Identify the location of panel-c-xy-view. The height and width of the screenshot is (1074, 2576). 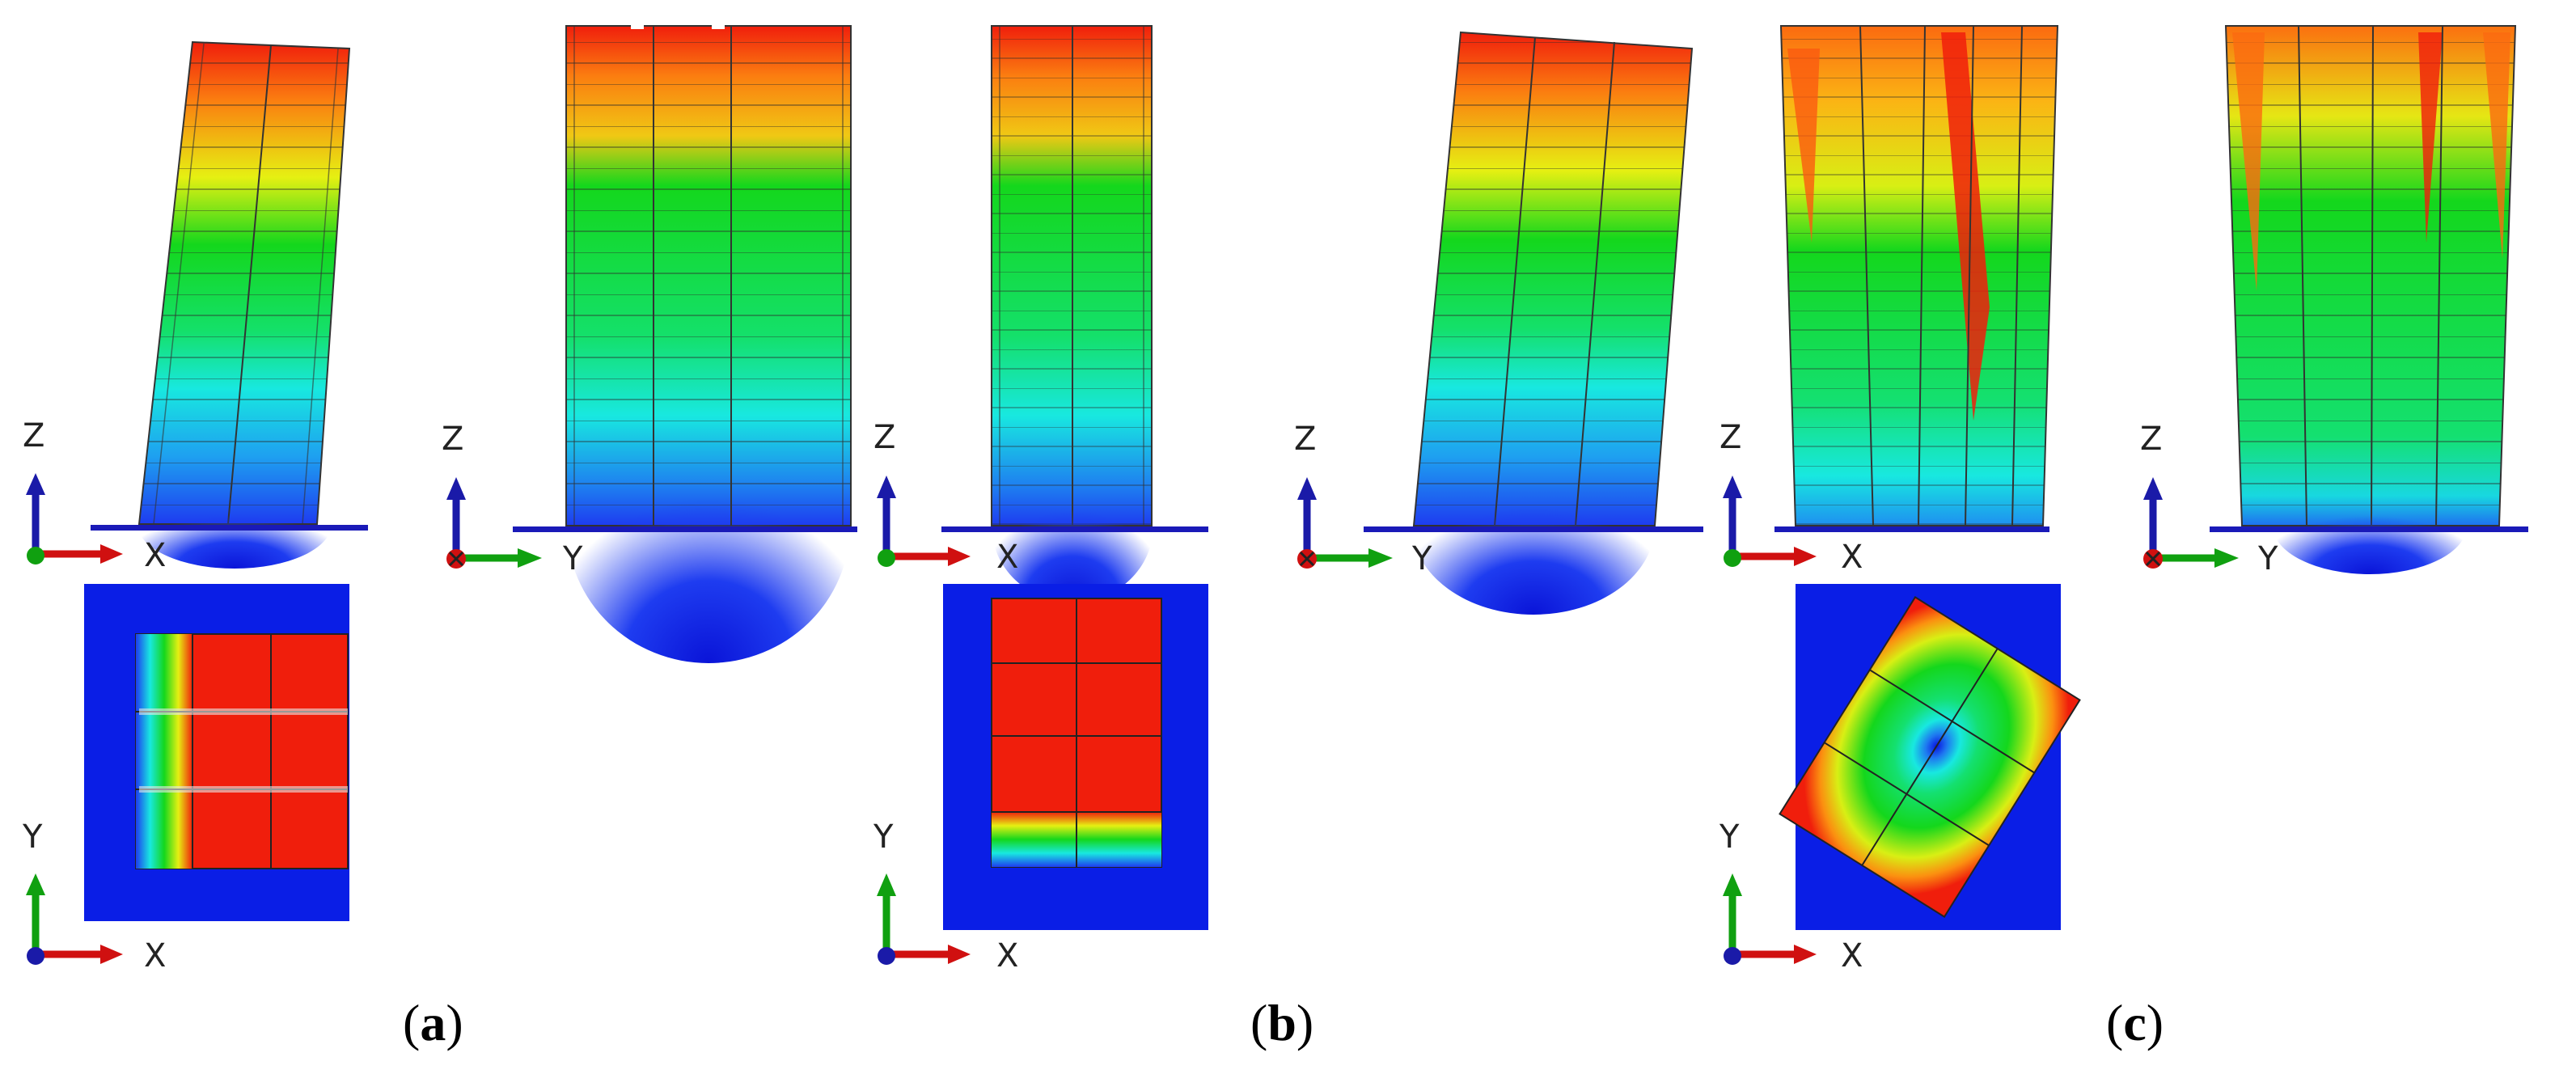
(1930, 757).